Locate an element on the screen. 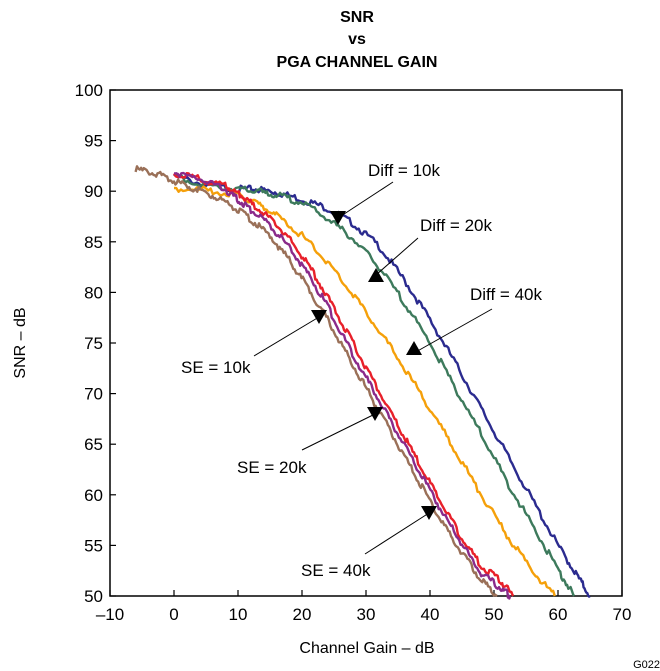 This screenshot has width=660, height=671. annotation-label-diff-40k: Diff = 40k is located at coordinates (506, 294).